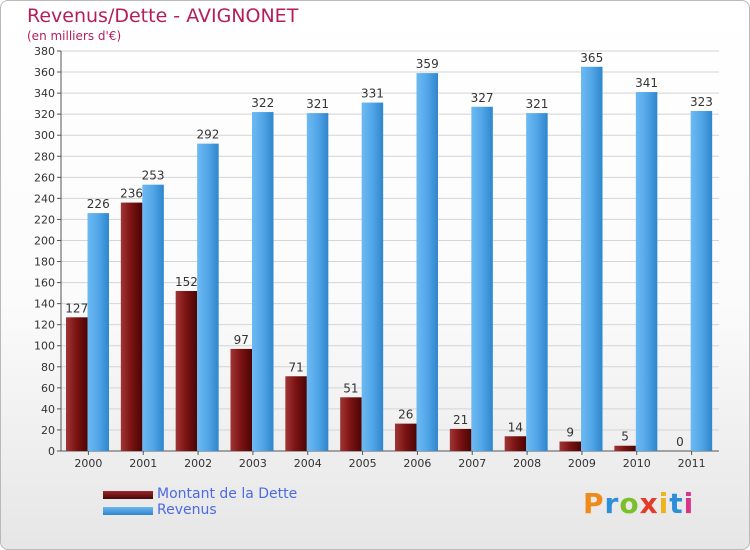 Image resolution: width=750 pixels, height=550 pixels. What do you see at coordinates (701, 102) in the screenshot?
I see `data-label-revenus-2011: 323` at bounding box center [701, 102].